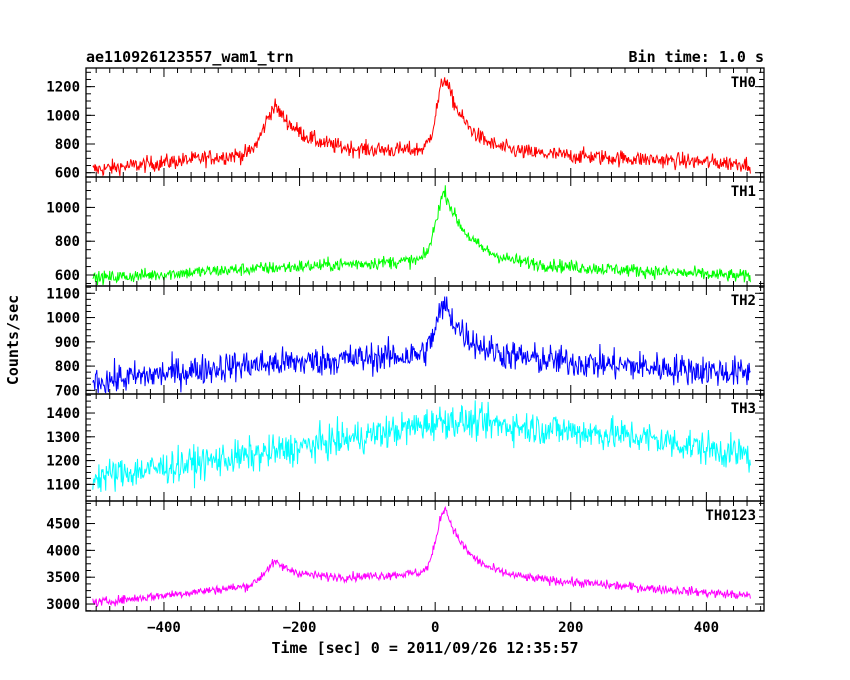 The width and height of the screenshot is (850, 680). I want to click on series-line-th0123, so click(421, 556).